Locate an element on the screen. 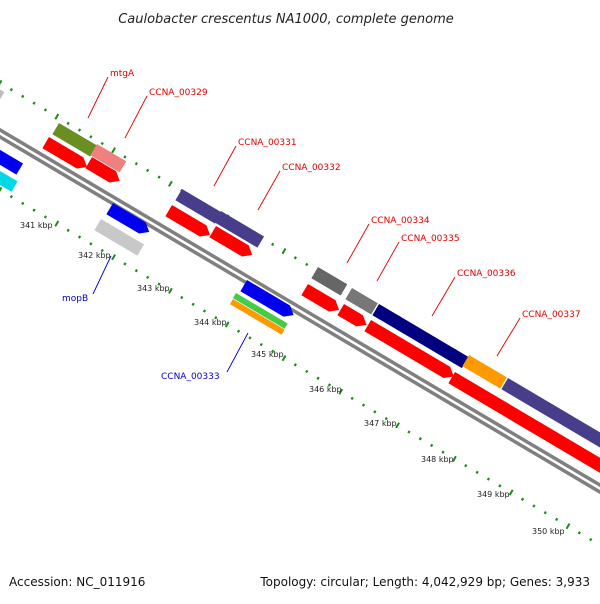 The height and width of the screenshot is (604, 600). kbp-label-350: 350 kbp is located at coordinates (548, 531).